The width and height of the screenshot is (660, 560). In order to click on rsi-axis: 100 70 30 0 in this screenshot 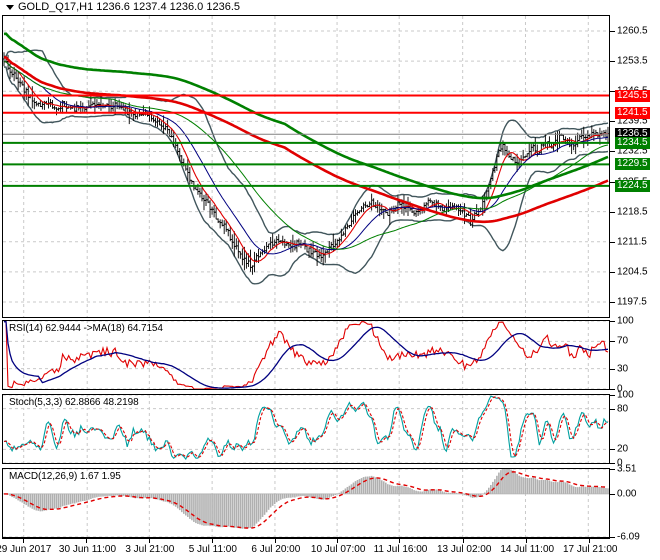, I will do `click(635, 355)`.